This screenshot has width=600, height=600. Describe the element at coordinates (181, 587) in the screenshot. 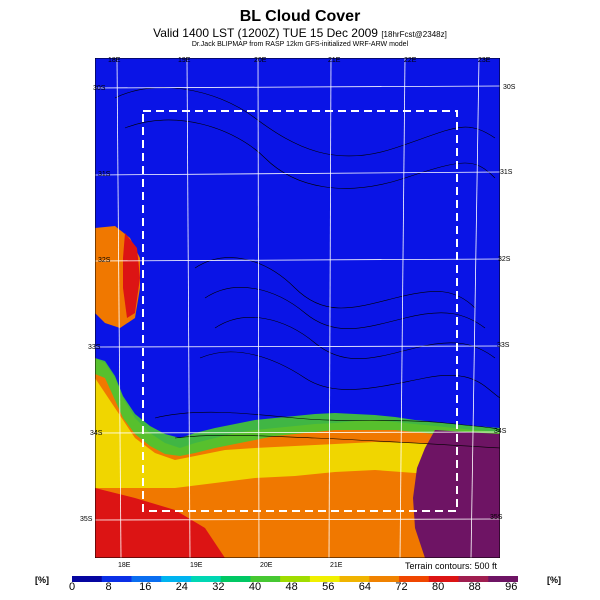

I see `colorbar-label: 24` at that location.